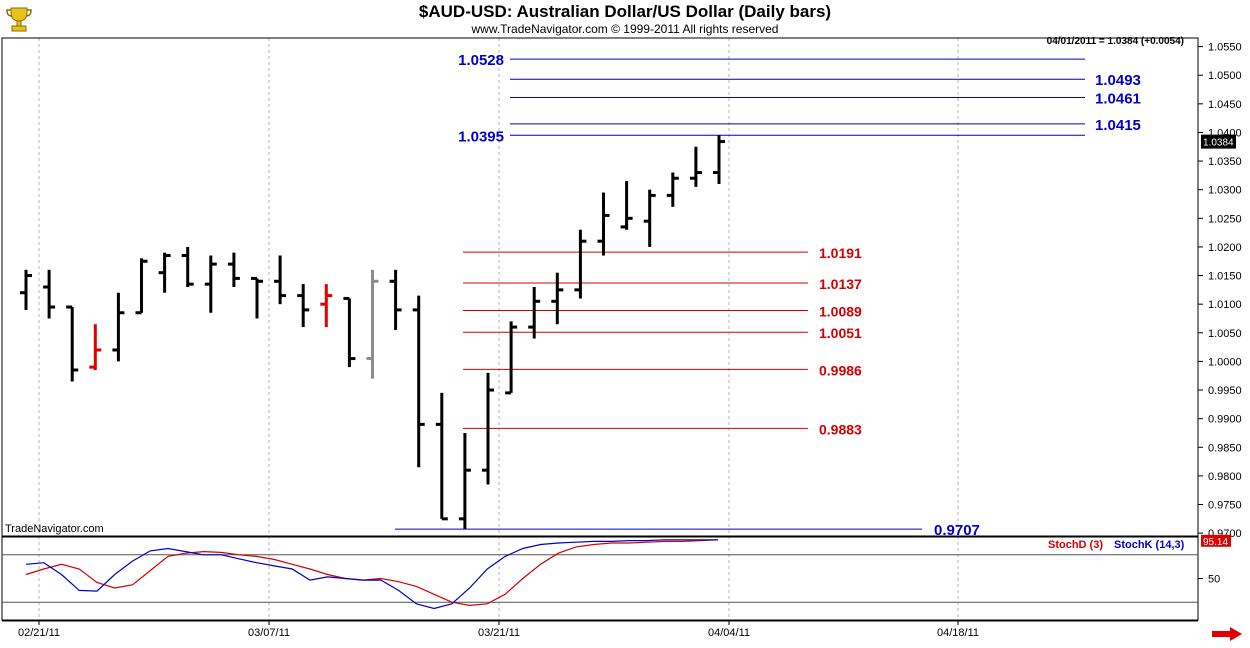 The height and width of the screenshot is (648, 1250). Describe the element at coordinates (1225, 334) in the screenshot. I see `price-tick-label: 1.0050` at that location.